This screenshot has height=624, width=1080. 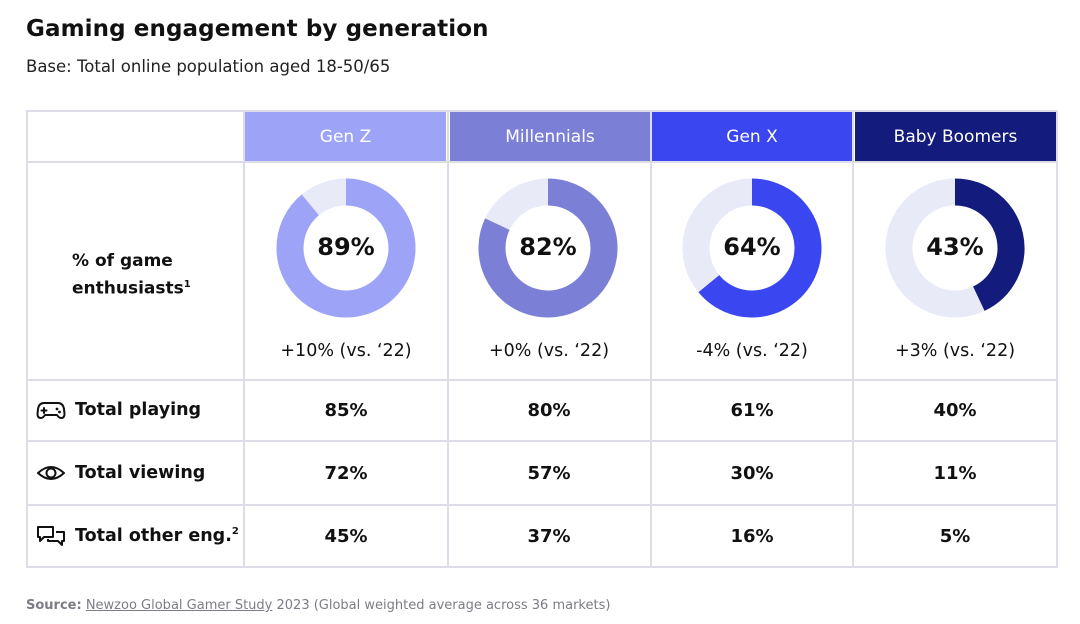 I want to click on value-total-playing-millennials: 80%, so click(x=549, y=410).